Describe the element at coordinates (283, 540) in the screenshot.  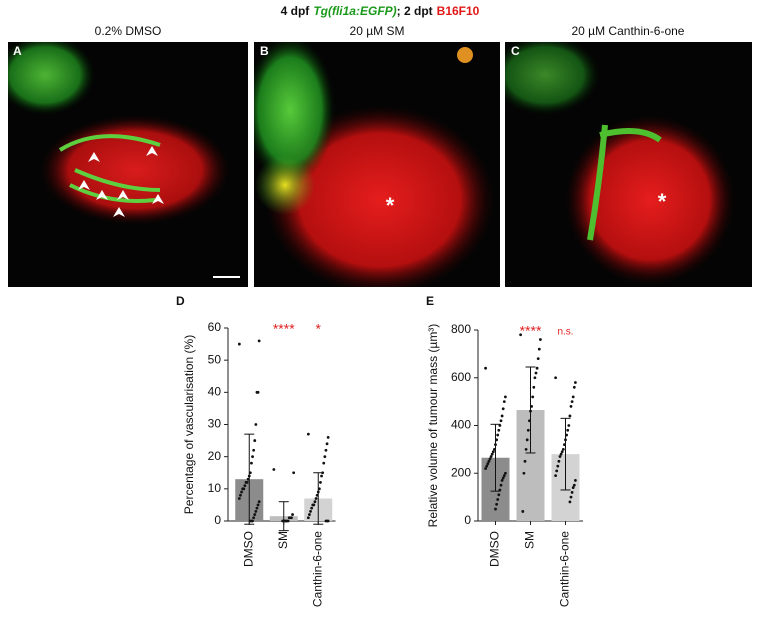
I see `x-tick-label: SM` at that location.